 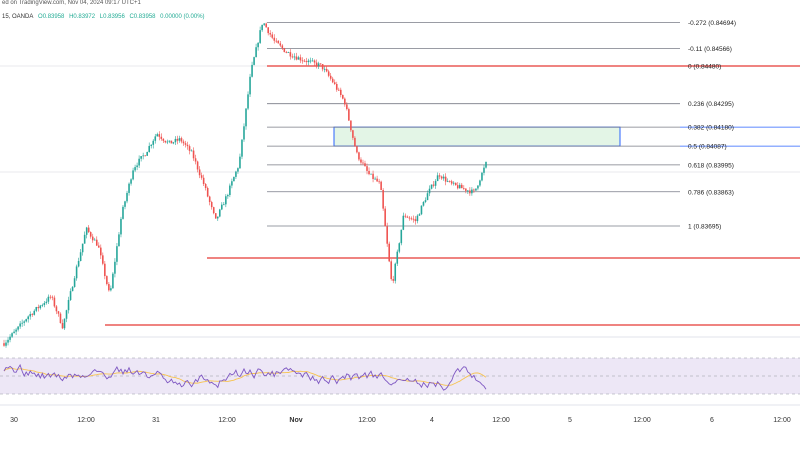 What do you see at coordinates (18, 17) in the screenshot?
I see `symbol-label: 15, OANDA` at bounding box center [18, 17].